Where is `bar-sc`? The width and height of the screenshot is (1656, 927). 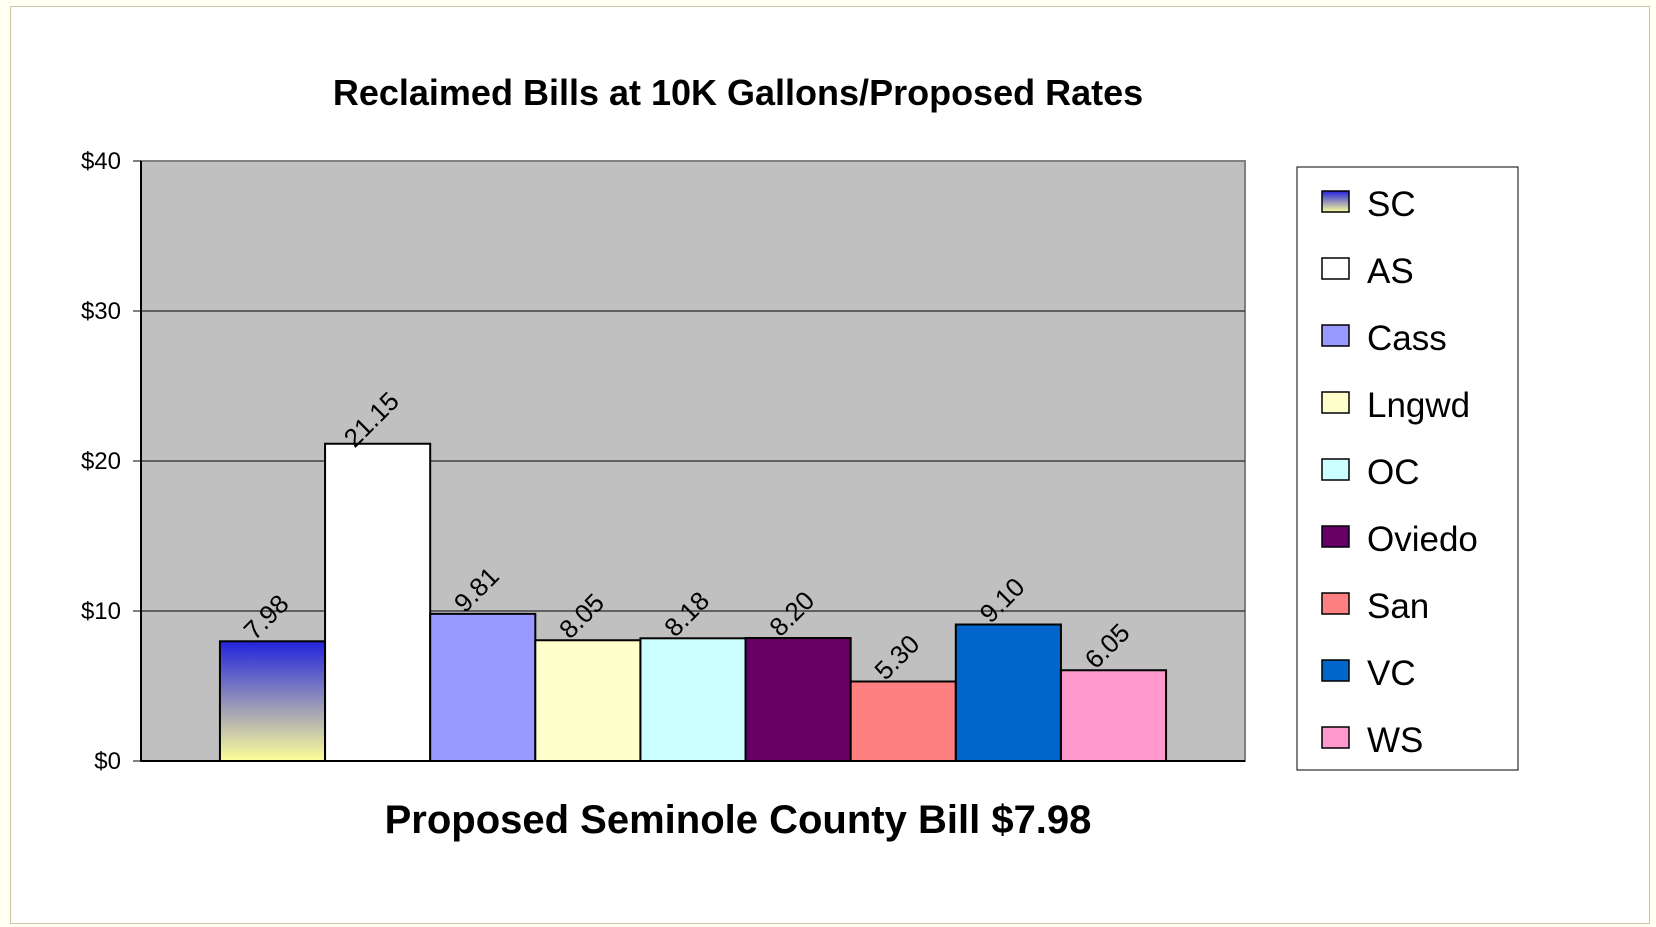
bar-sc is located at coordinates (272, 701).